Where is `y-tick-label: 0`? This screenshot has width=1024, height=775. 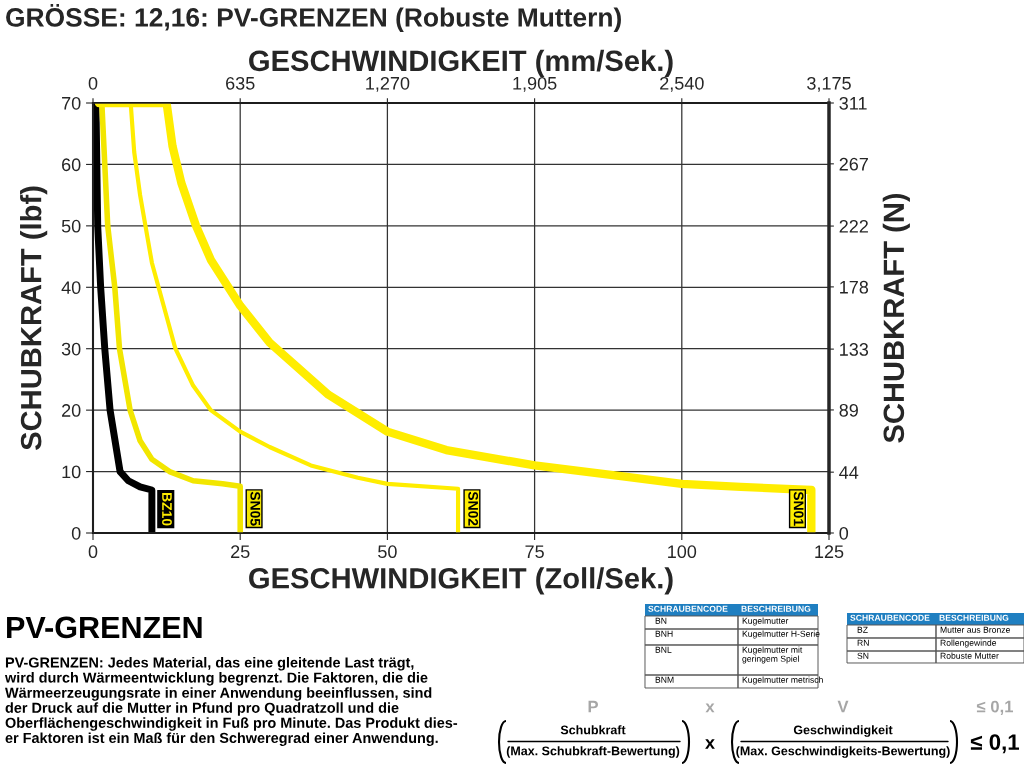 y-tick-label: 0 is located at coordinates (76, 533).